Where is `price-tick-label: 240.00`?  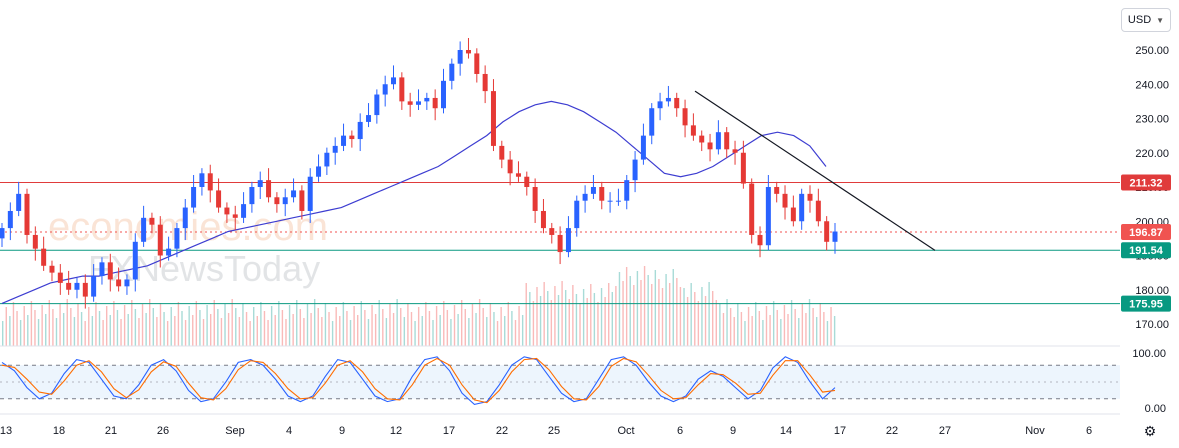 price-tick-label: 240.00 is located at coordinates (1152, 85).